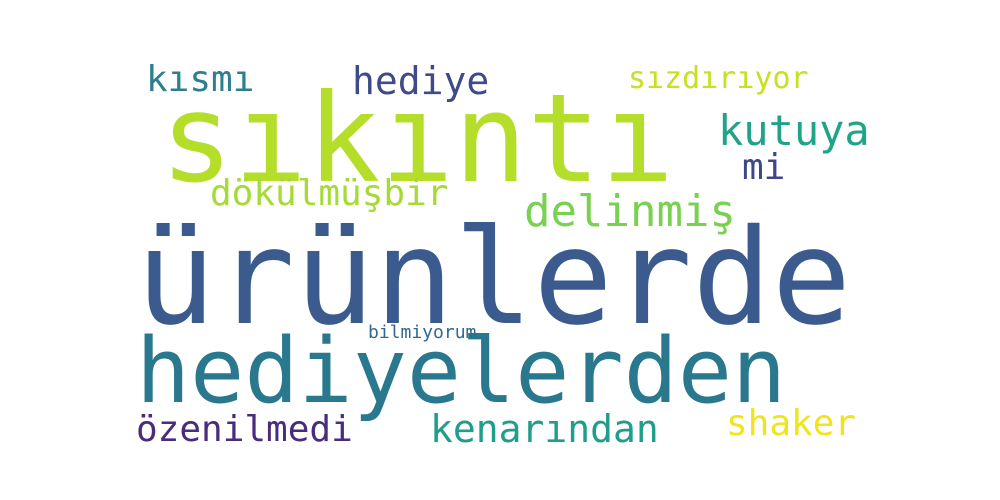  Describe the element at coordinates (791, 423) in the screenshot. I see `word-shaker: shaker` at that location.